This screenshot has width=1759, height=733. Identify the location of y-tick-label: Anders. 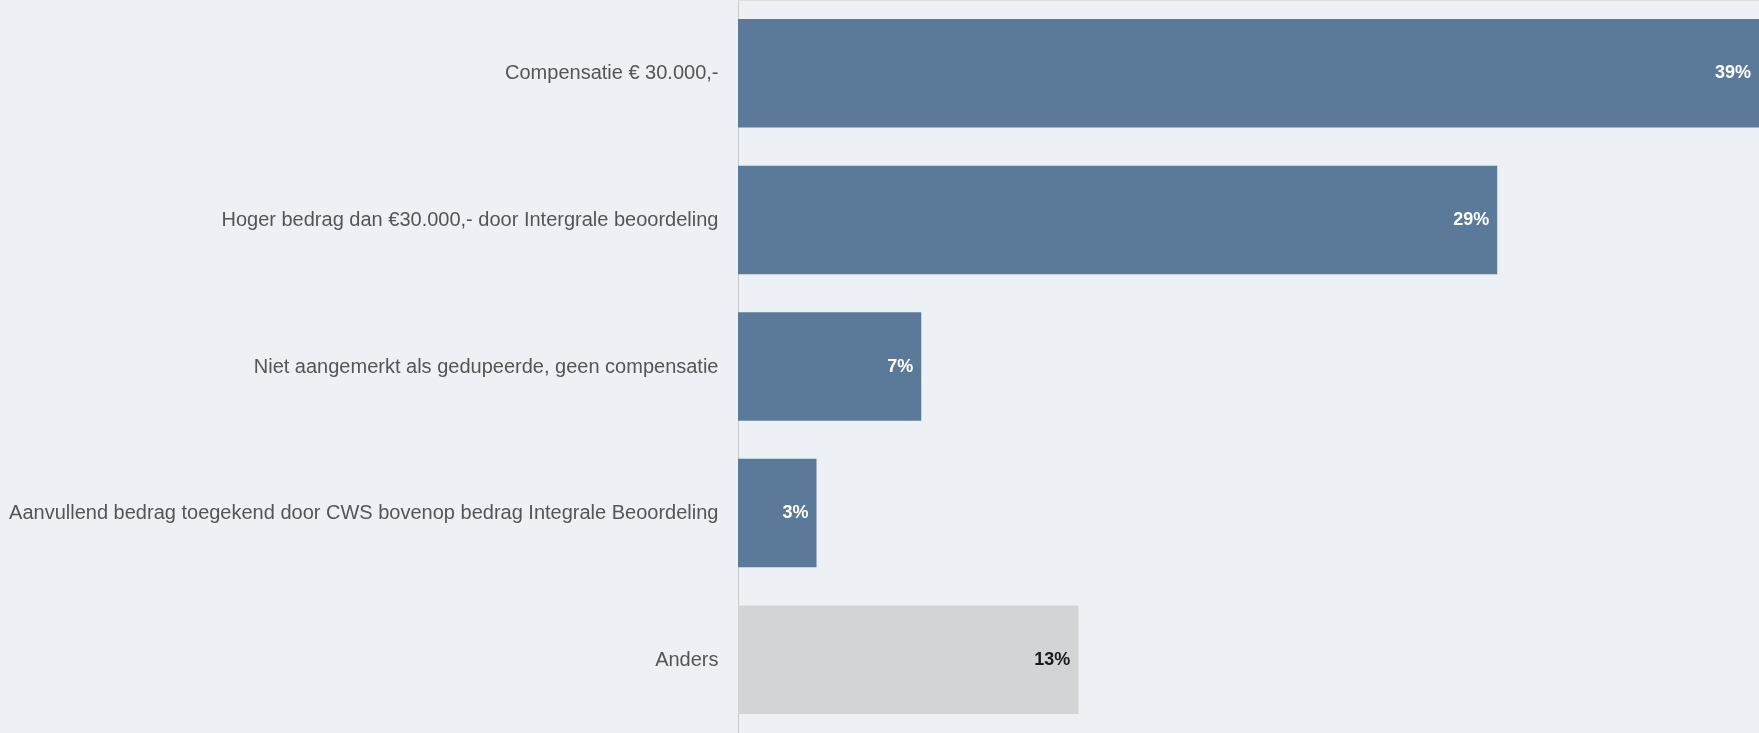
(687, 658).